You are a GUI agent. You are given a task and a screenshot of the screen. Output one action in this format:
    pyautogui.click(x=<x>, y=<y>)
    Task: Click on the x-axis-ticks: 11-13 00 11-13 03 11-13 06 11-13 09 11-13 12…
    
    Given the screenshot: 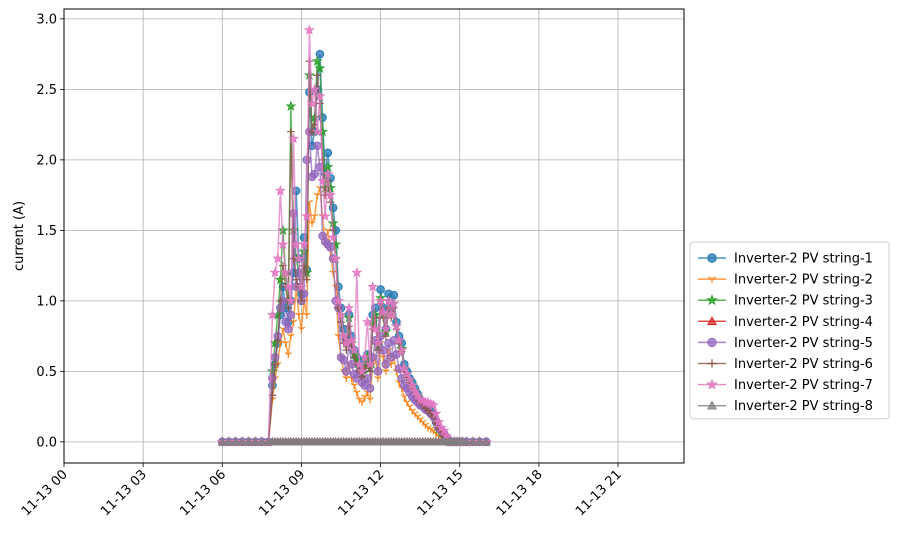 What is the action you would take?
    pyautogui.click(x=322, y=491)
    